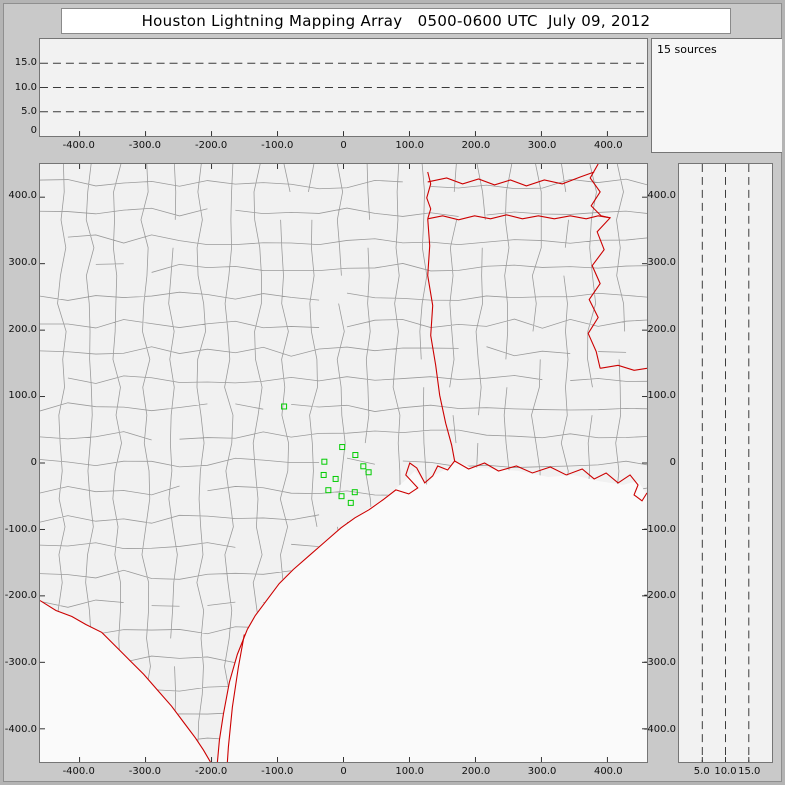 The height and width of the screenshot is (785, 785). Describe the element at coordinates (716, 95) in the screenshot. I see `sources-count-box: 15 sources` at that location.